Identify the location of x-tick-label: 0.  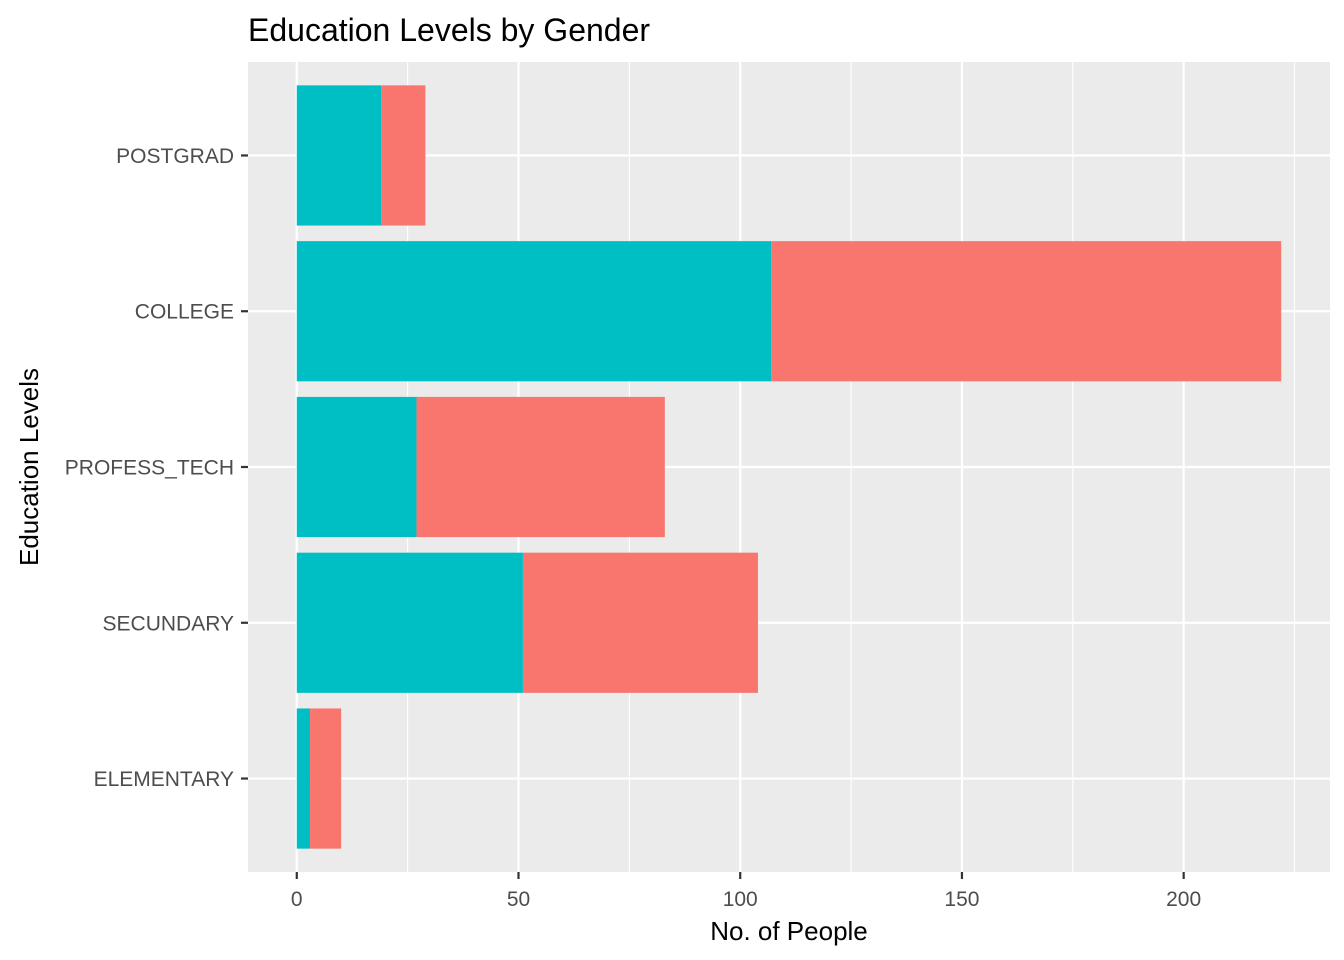
(297, 899).